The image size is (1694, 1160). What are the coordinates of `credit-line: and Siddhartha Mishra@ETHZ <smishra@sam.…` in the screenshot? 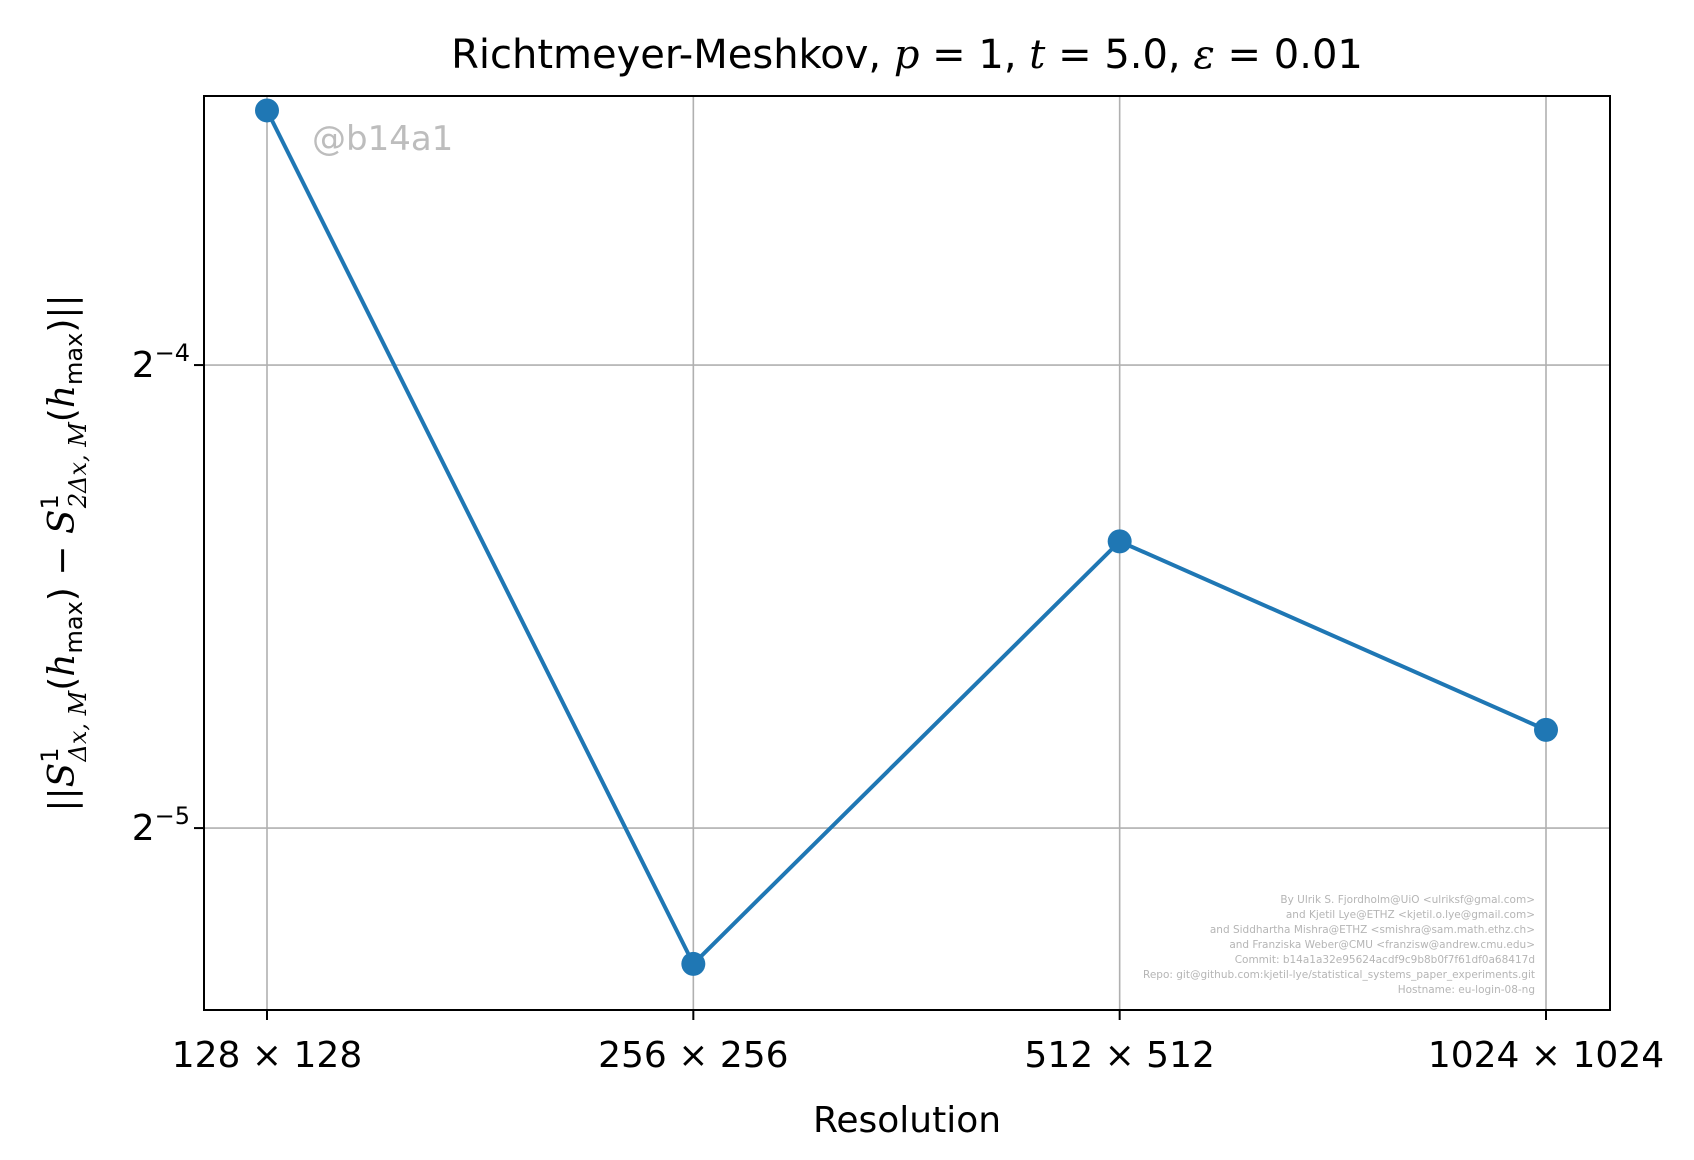 It's located at (1372, 930).